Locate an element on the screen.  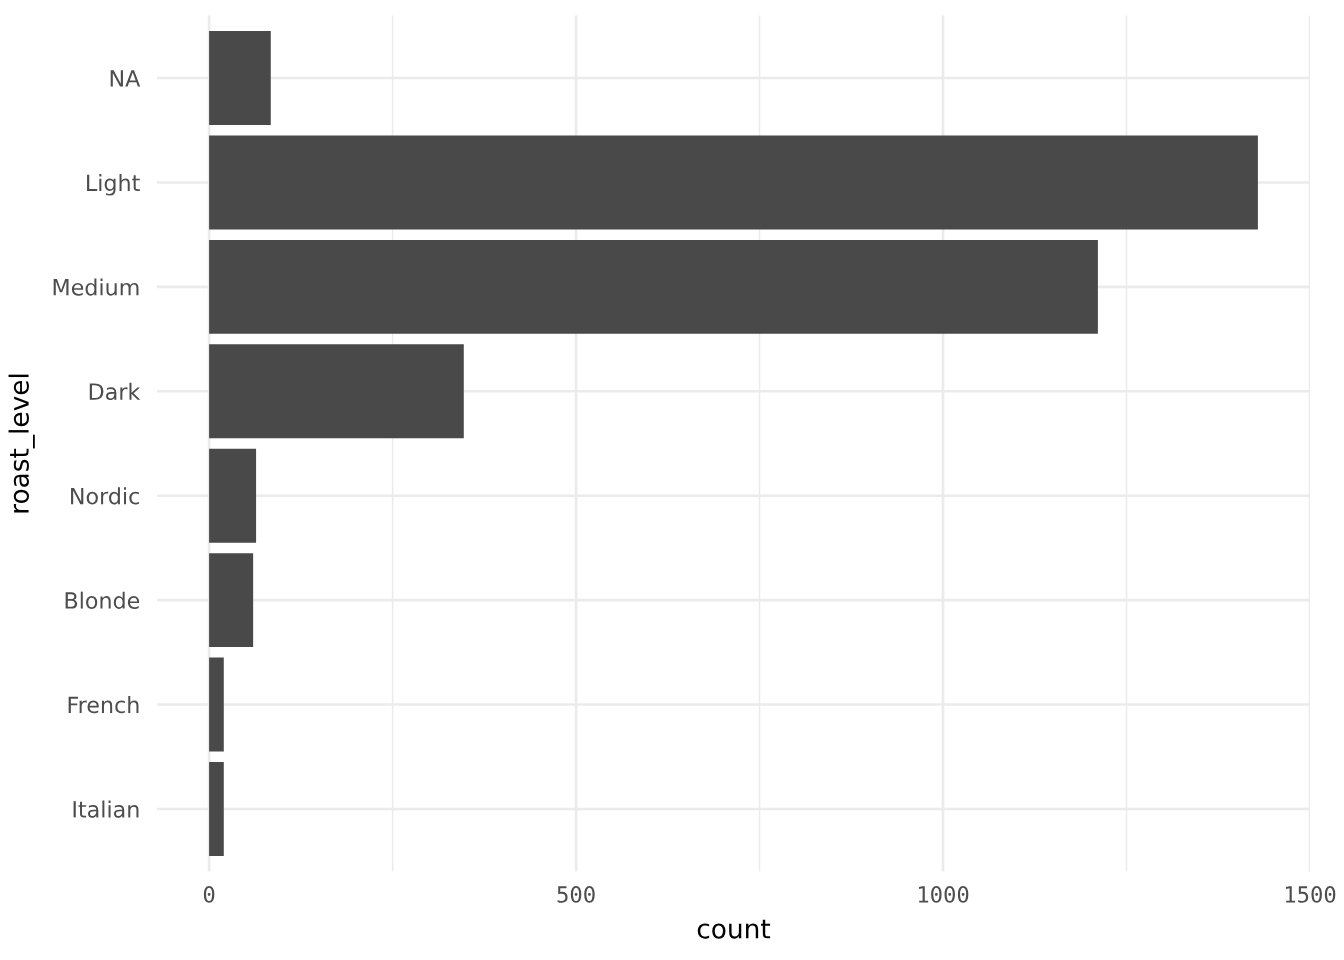
x-tick-label: 1000 is located at coordinates (943, 894).